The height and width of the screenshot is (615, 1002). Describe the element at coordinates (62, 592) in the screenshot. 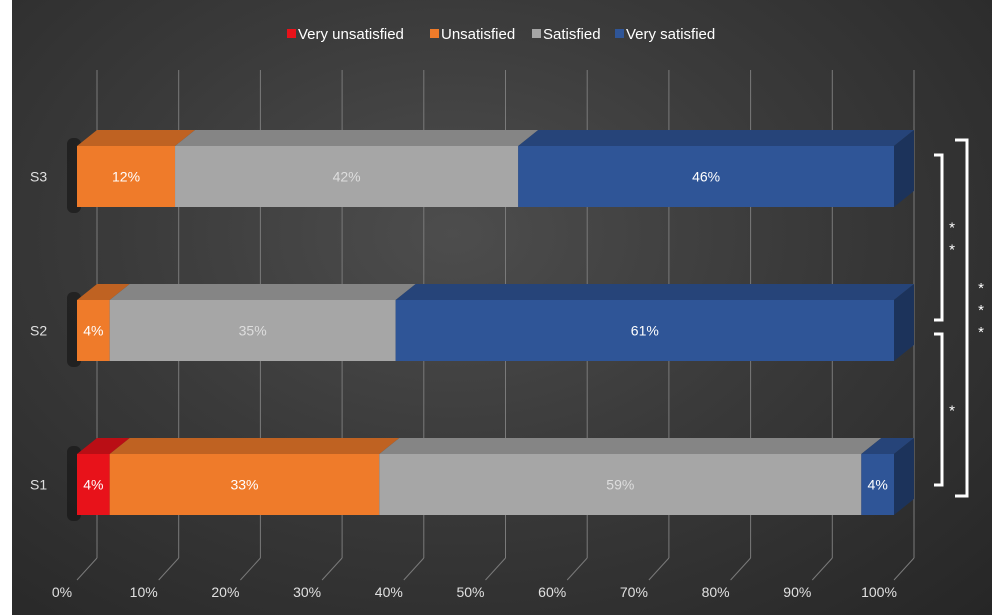

I see `x-tick-label: 0%` at that location.